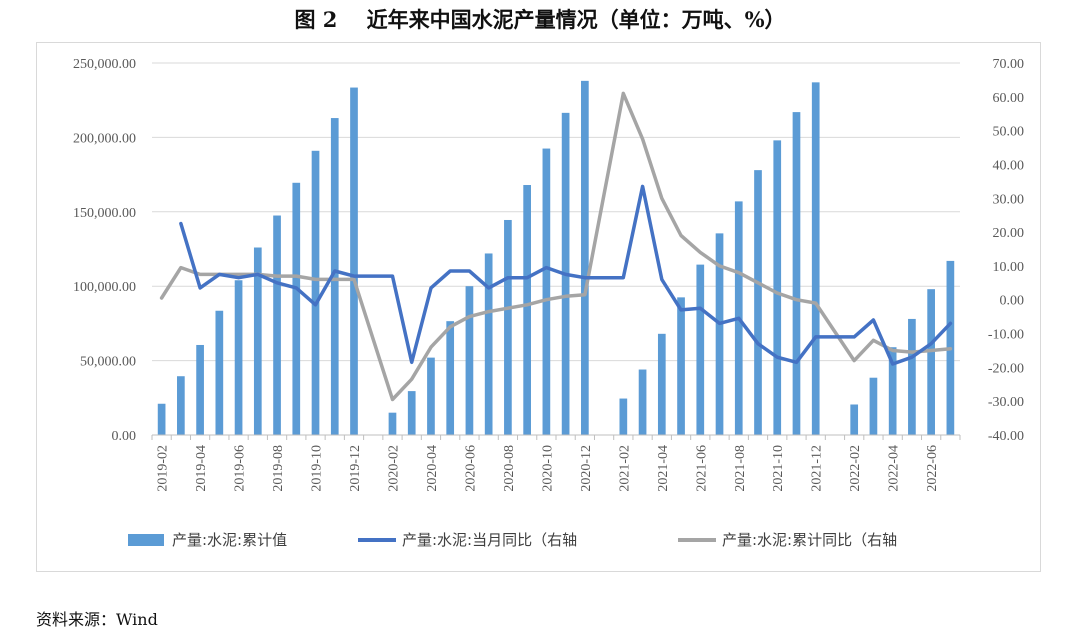 The width and height of the screenshot is (1080, 637). I want to click on x-tick-label: 2020-08, so click(509, 468).